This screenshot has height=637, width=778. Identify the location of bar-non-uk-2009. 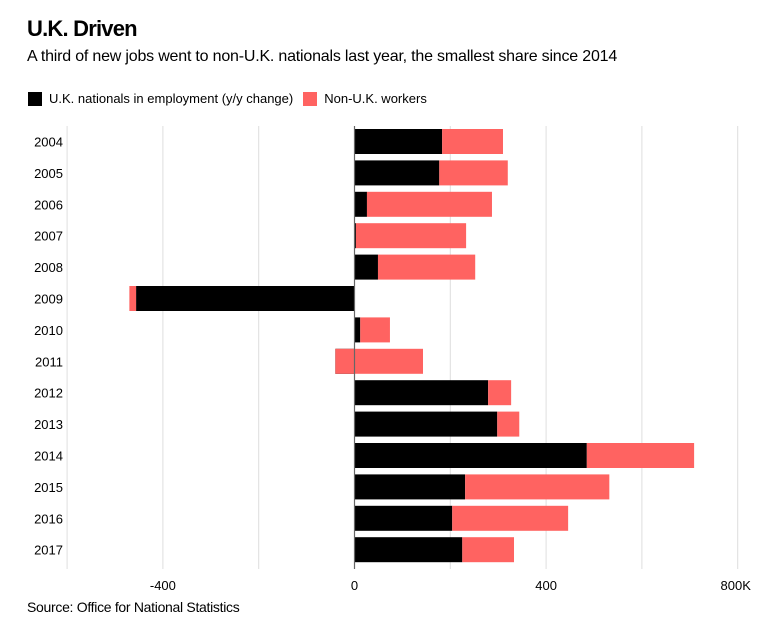
(133, 298).